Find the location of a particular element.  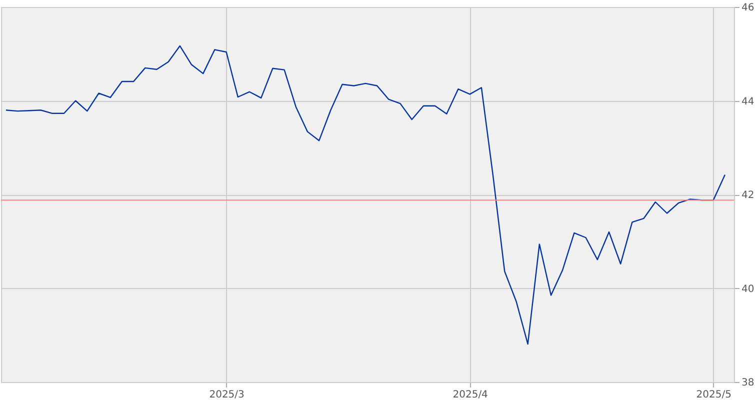

x-tick-label: 2025/4 is located at coordinates (470, 395).